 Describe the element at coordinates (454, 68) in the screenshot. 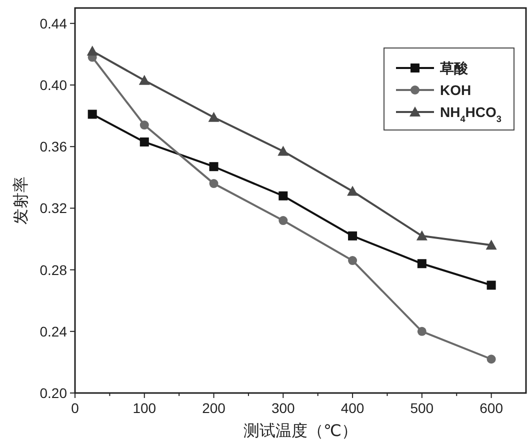

I see `legend-label: 草酸` at that location.